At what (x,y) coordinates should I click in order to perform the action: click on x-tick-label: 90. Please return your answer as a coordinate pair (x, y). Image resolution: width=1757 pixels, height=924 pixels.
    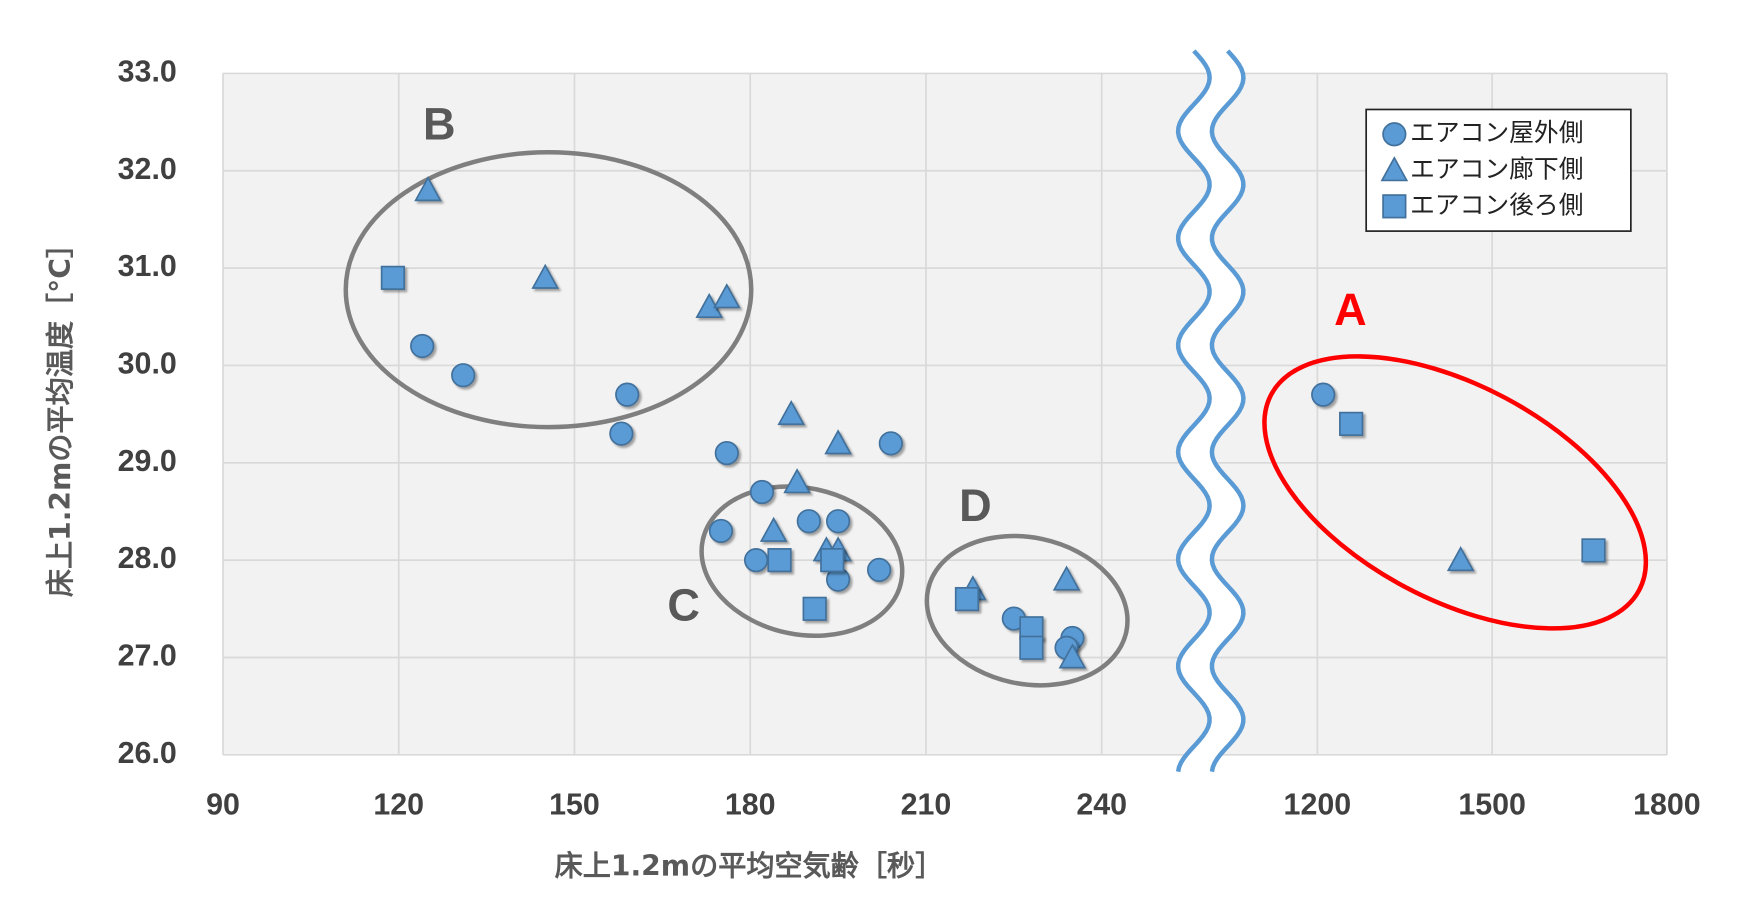
    Looking at the image, I should click on (223, 805).